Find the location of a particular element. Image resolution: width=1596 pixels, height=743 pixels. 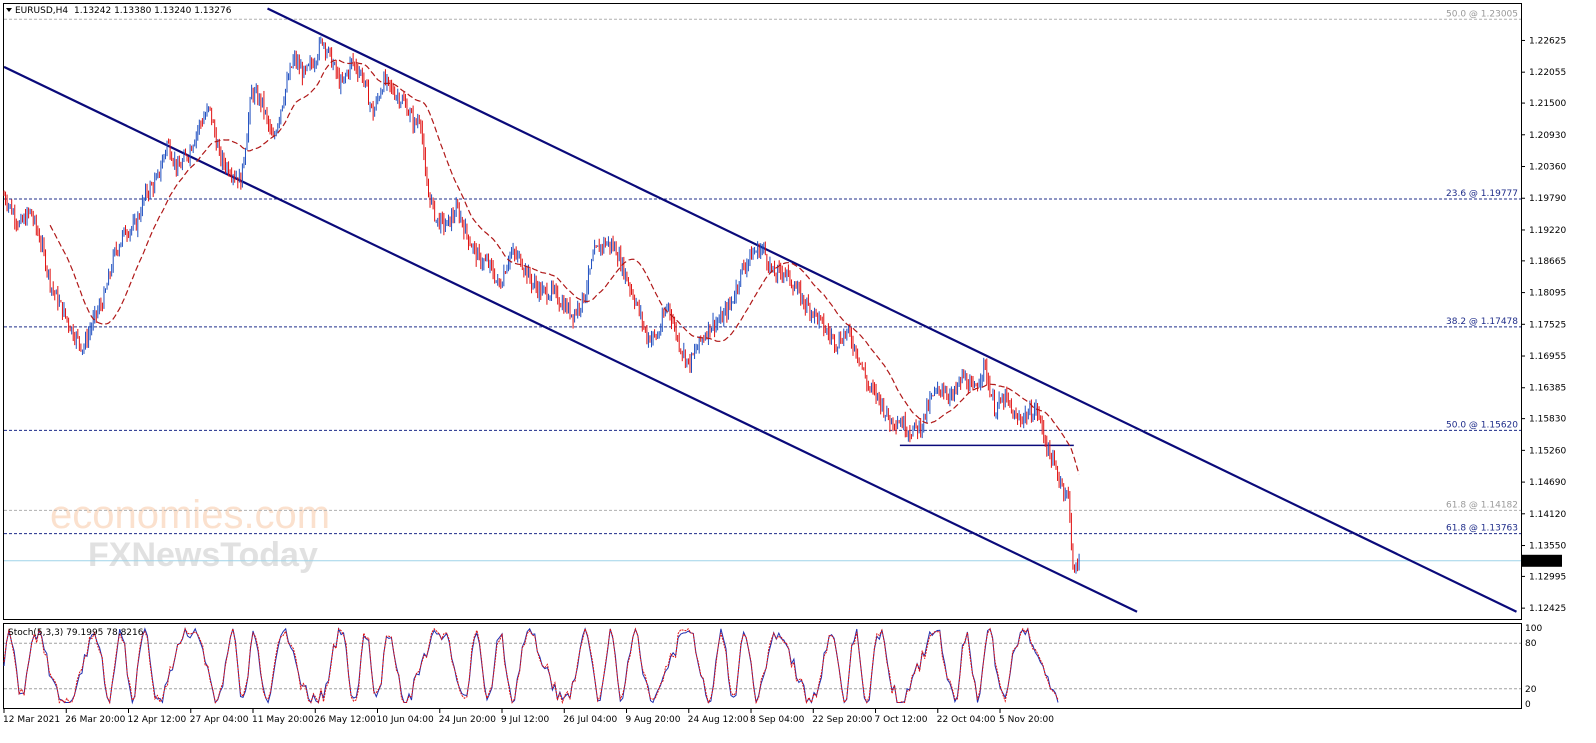

stochastic-panel: 100 80 20 0 is located at coordinates (772, 667).